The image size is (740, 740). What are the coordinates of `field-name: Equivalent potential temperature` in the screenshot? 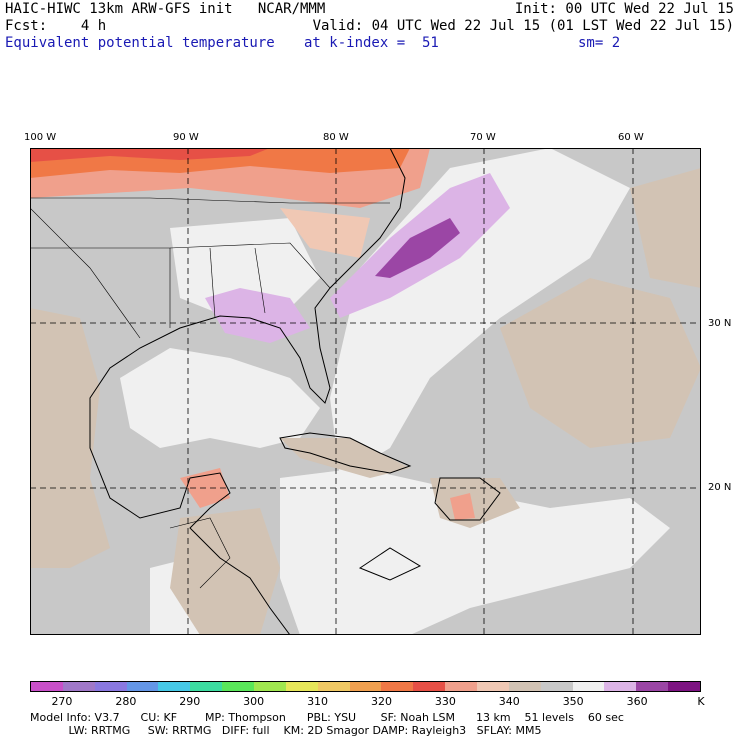 It's located at (140, 43).